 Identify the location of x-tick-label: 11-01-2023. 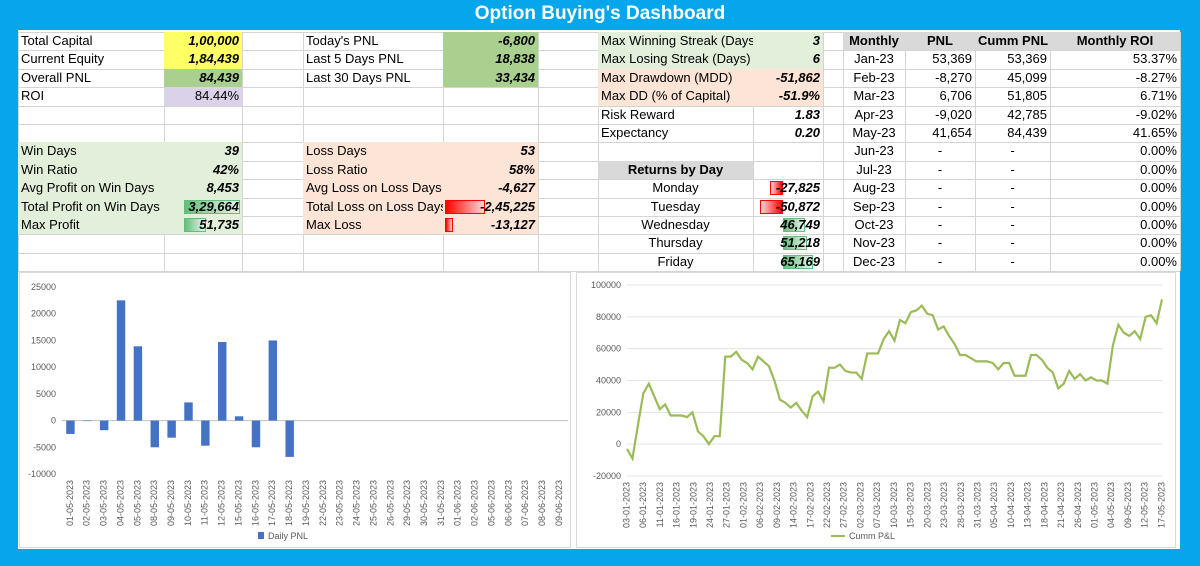
(660, 504).